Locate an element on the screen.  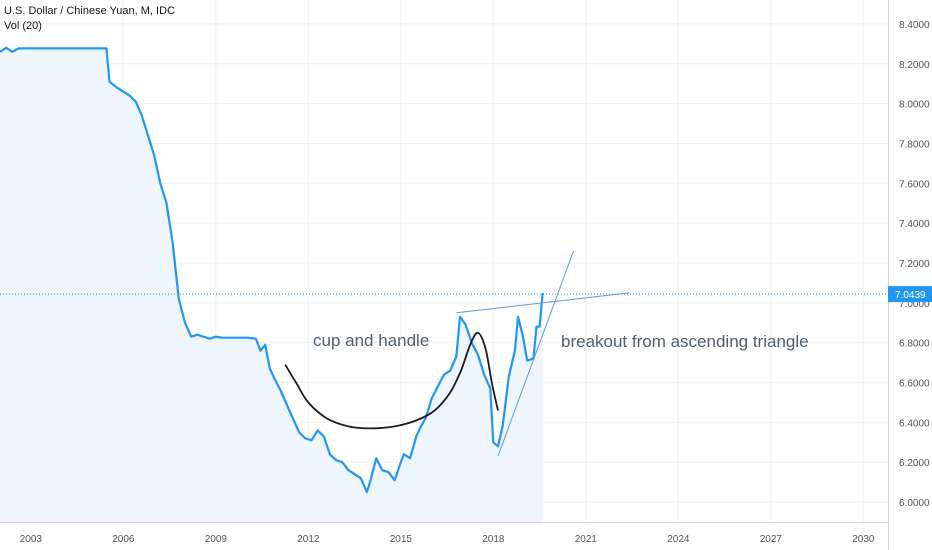
time-tick-label: 2009 is located at coordinates (216, 539).